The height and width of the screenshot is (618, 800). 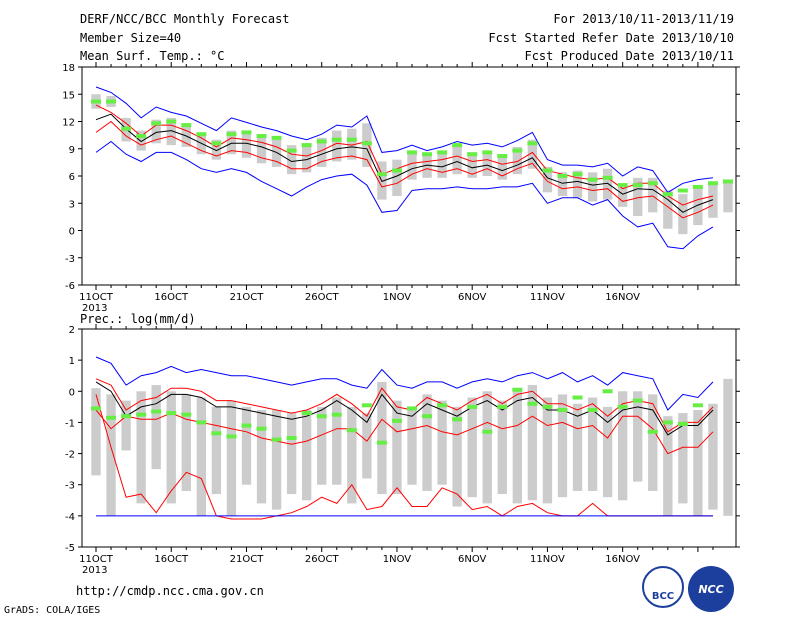 What do you see at coordinates (70, 548) in the screenshot?
I see `prec-ytick-label: -5` at bounding box center [70, 548].